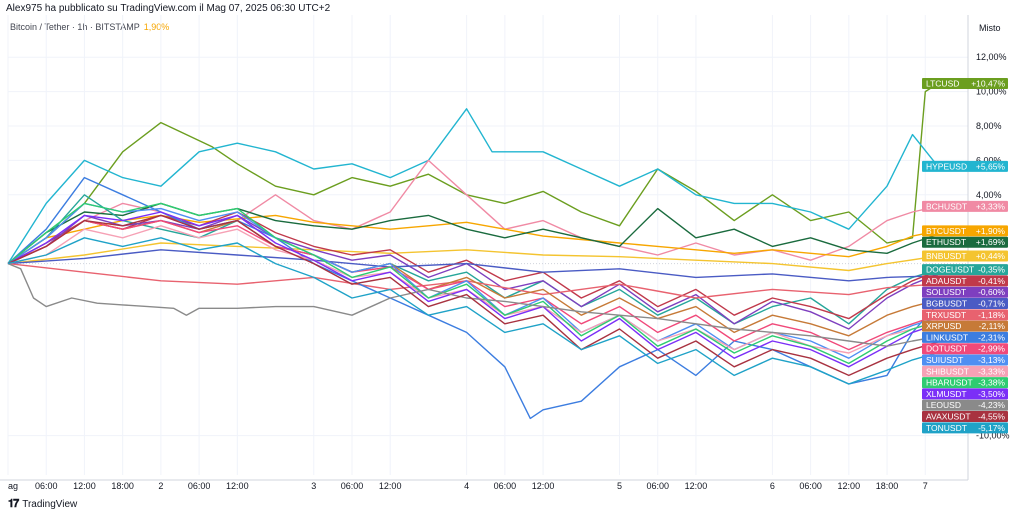 The height and width of the screenshot is (517, 1024). Describe the element at coordinates (946, 166) in the screenshot. I see `badge-symbol-hypeusd: HYPEUSD` at that location.